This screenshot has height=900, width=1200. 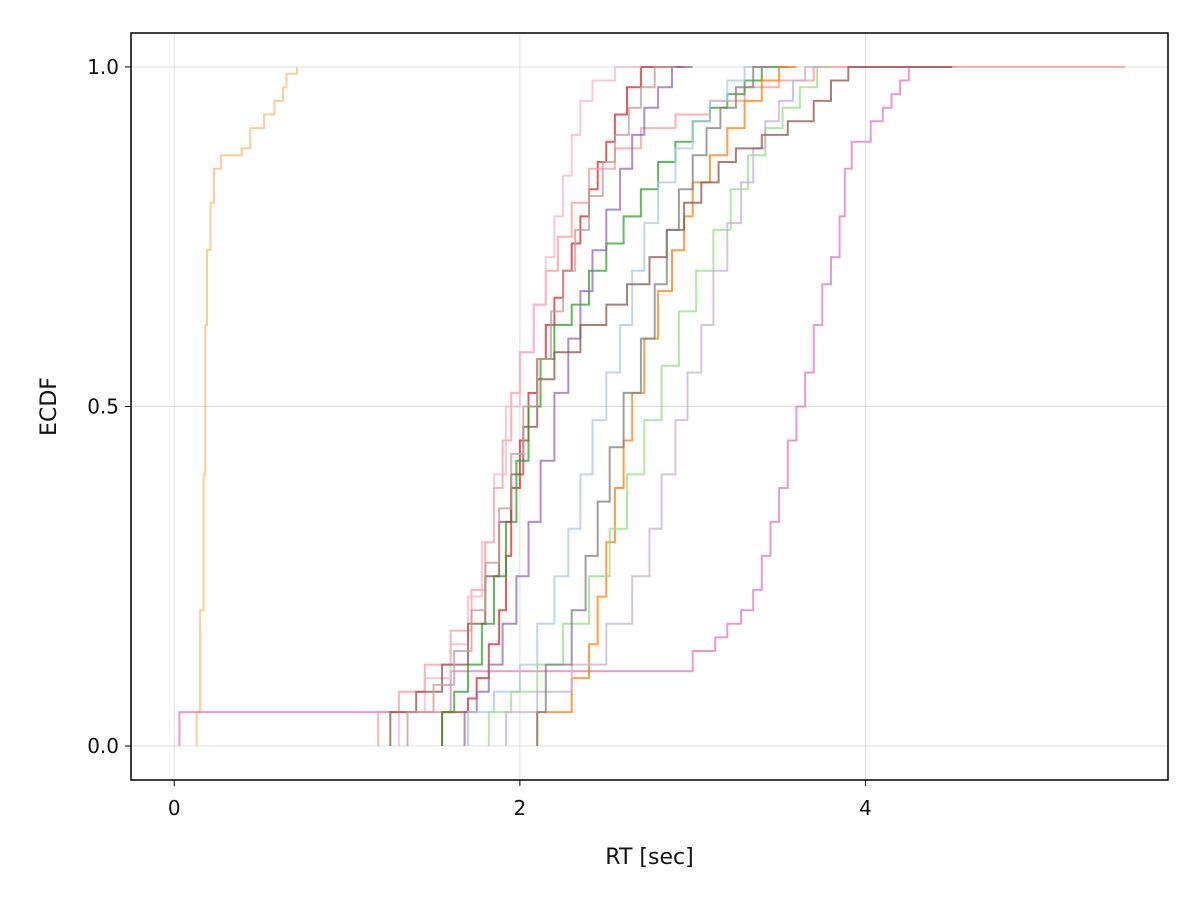 I want to click on y-tick-label-0: 0.0, so click(x=103, y=746).